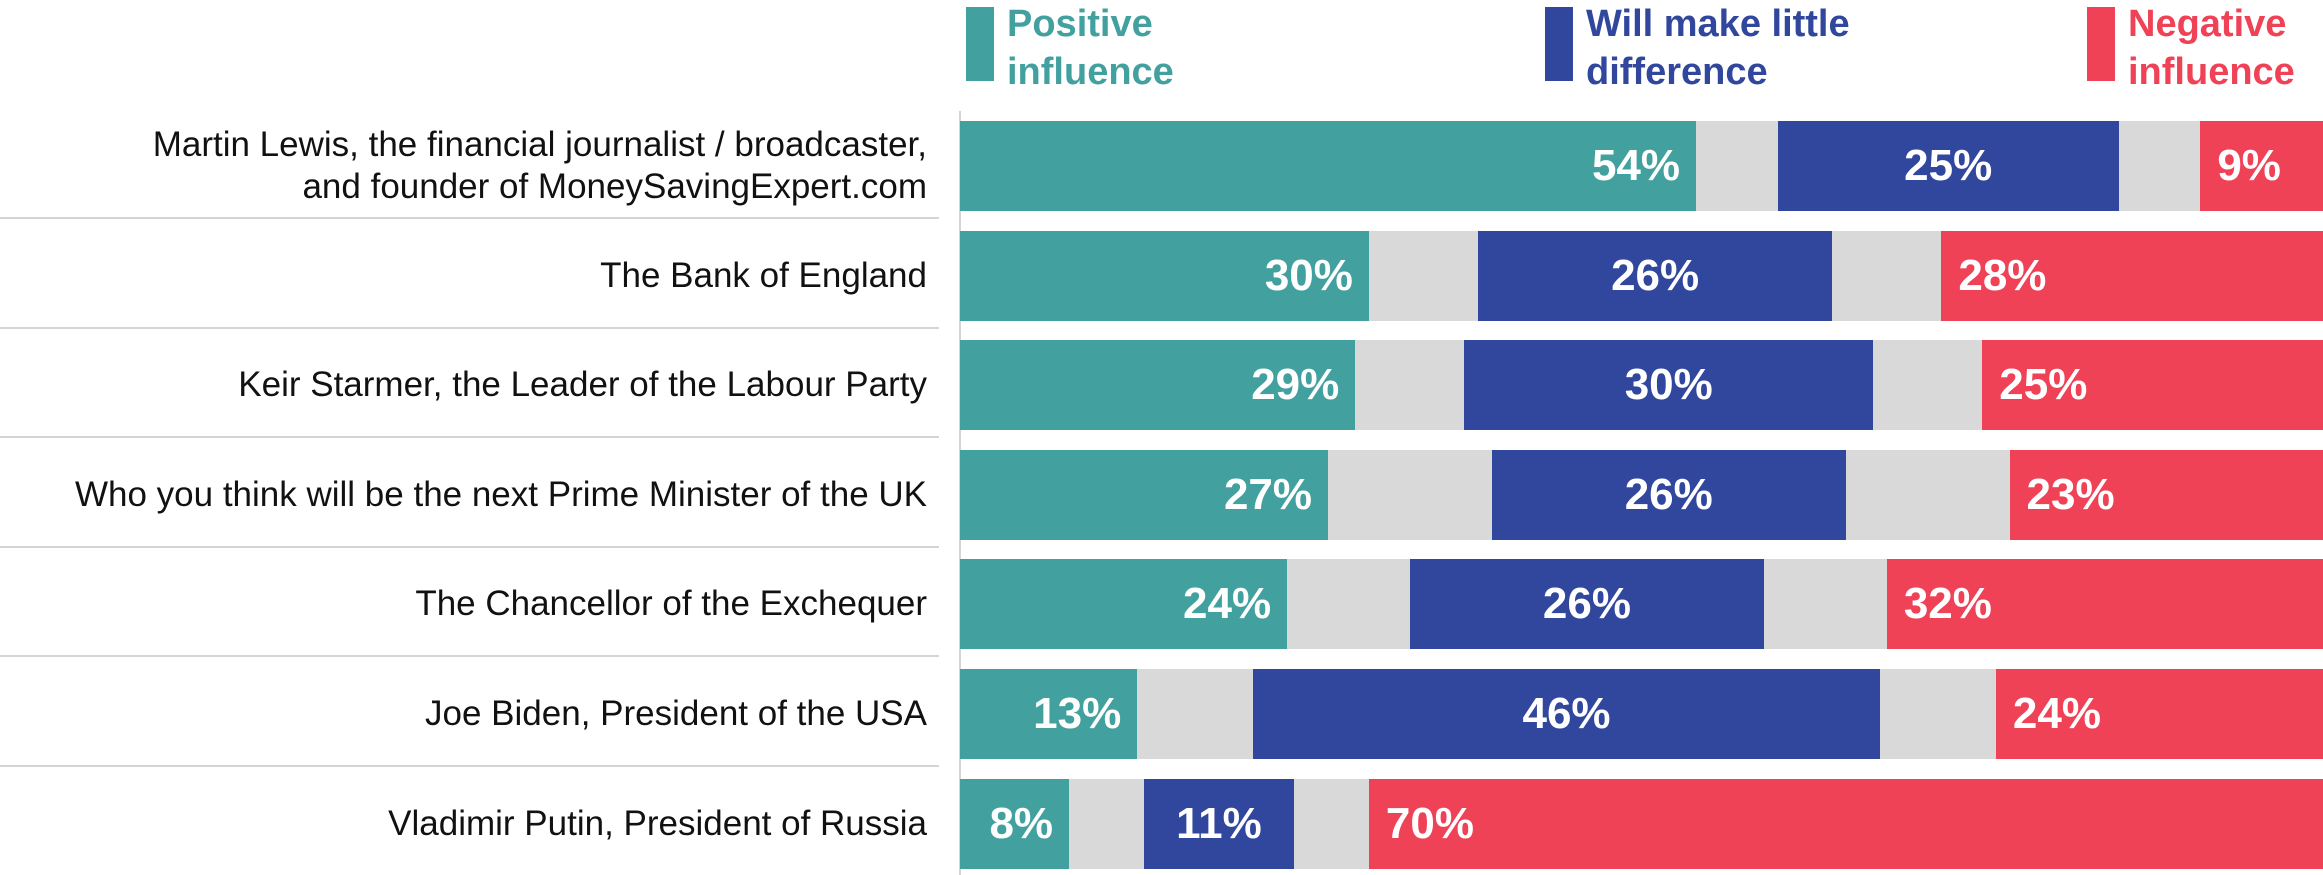 The image size is (2323, 875). I want to click on value-label: 28%, so click(2002, 275).